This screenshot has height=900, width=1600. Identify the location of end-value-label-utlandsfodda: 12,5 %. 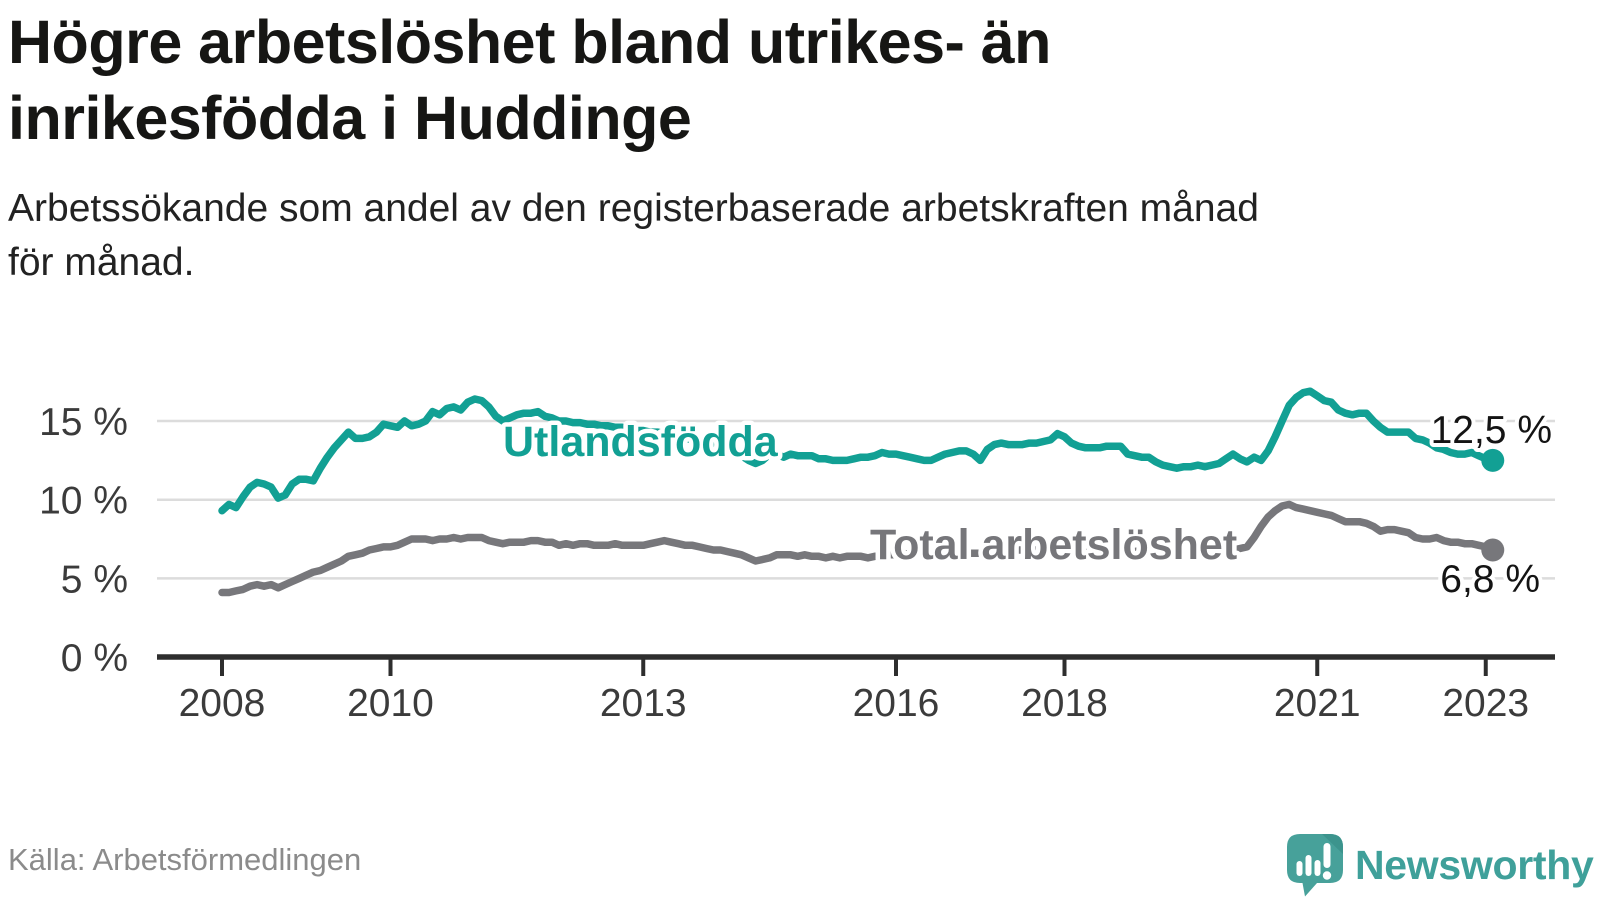
(1491, 430).